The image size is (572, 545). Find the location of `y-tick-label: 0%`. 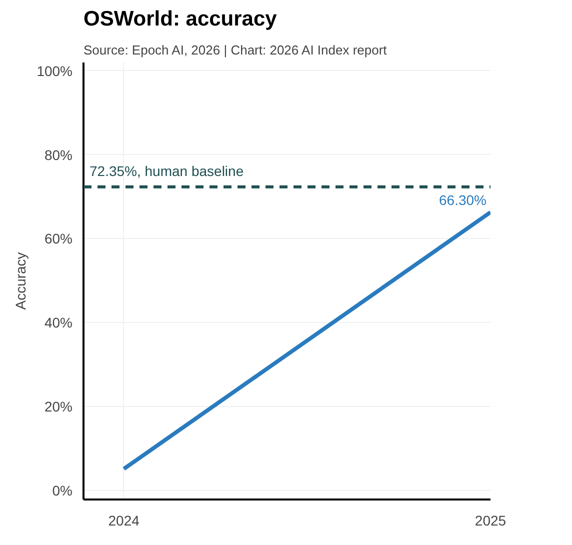

y-tick-label: 0% is located at coordinates (62, 490).